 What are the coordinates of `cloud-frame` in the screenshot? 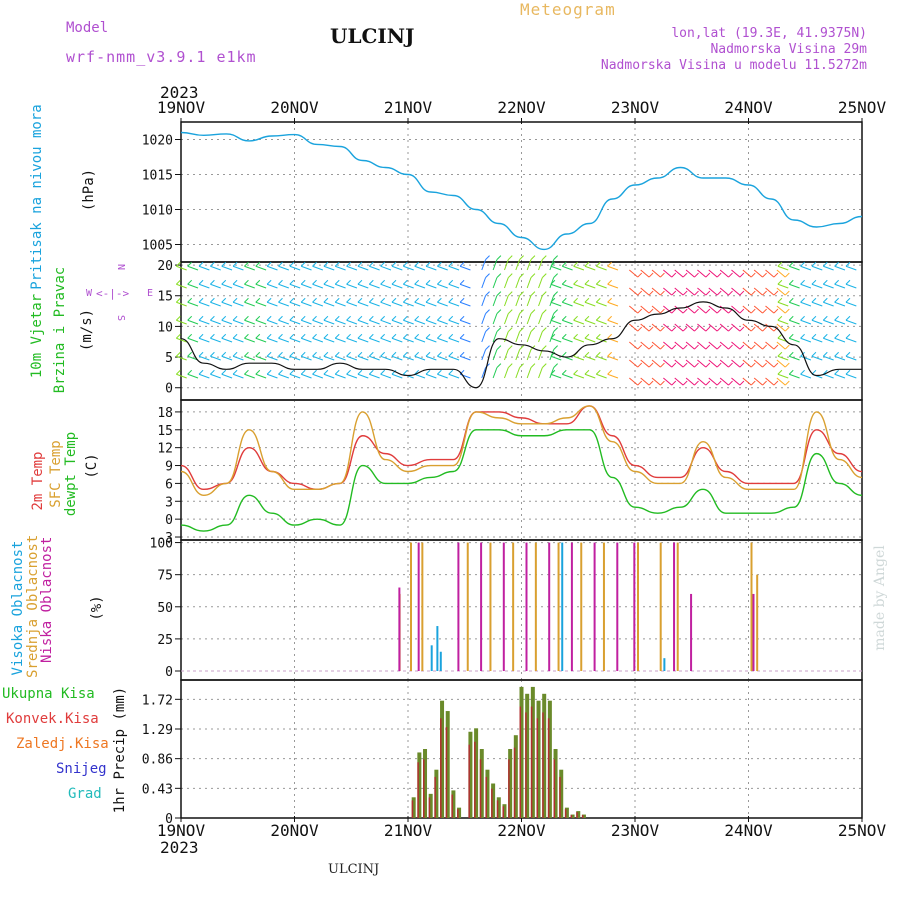 It's located at (521, 610).